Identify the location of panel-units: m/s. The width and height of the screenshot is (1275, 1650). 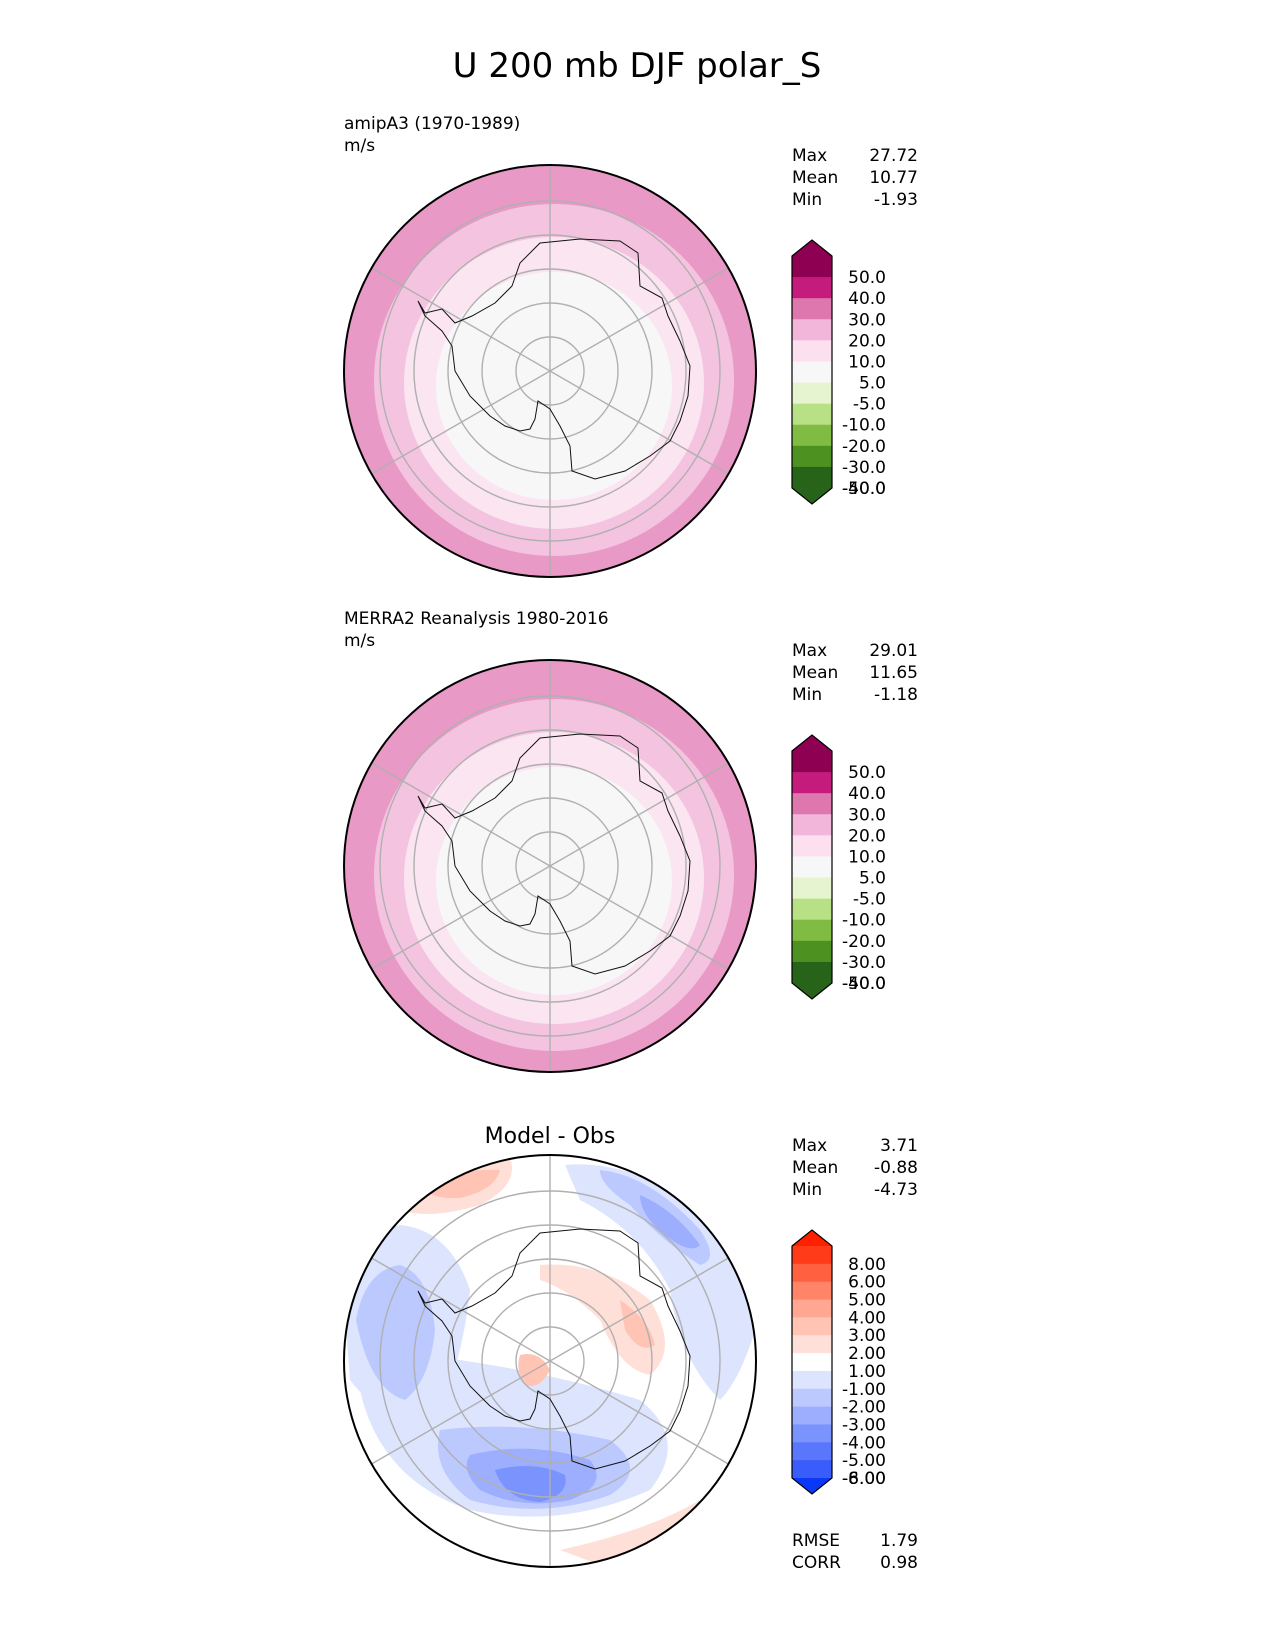
(359, 146).